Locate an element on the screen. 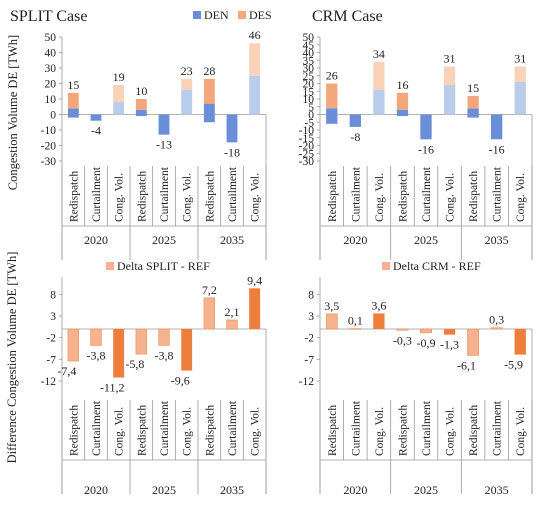  y-tick-label: 40 is located at coordinates (309, 54).